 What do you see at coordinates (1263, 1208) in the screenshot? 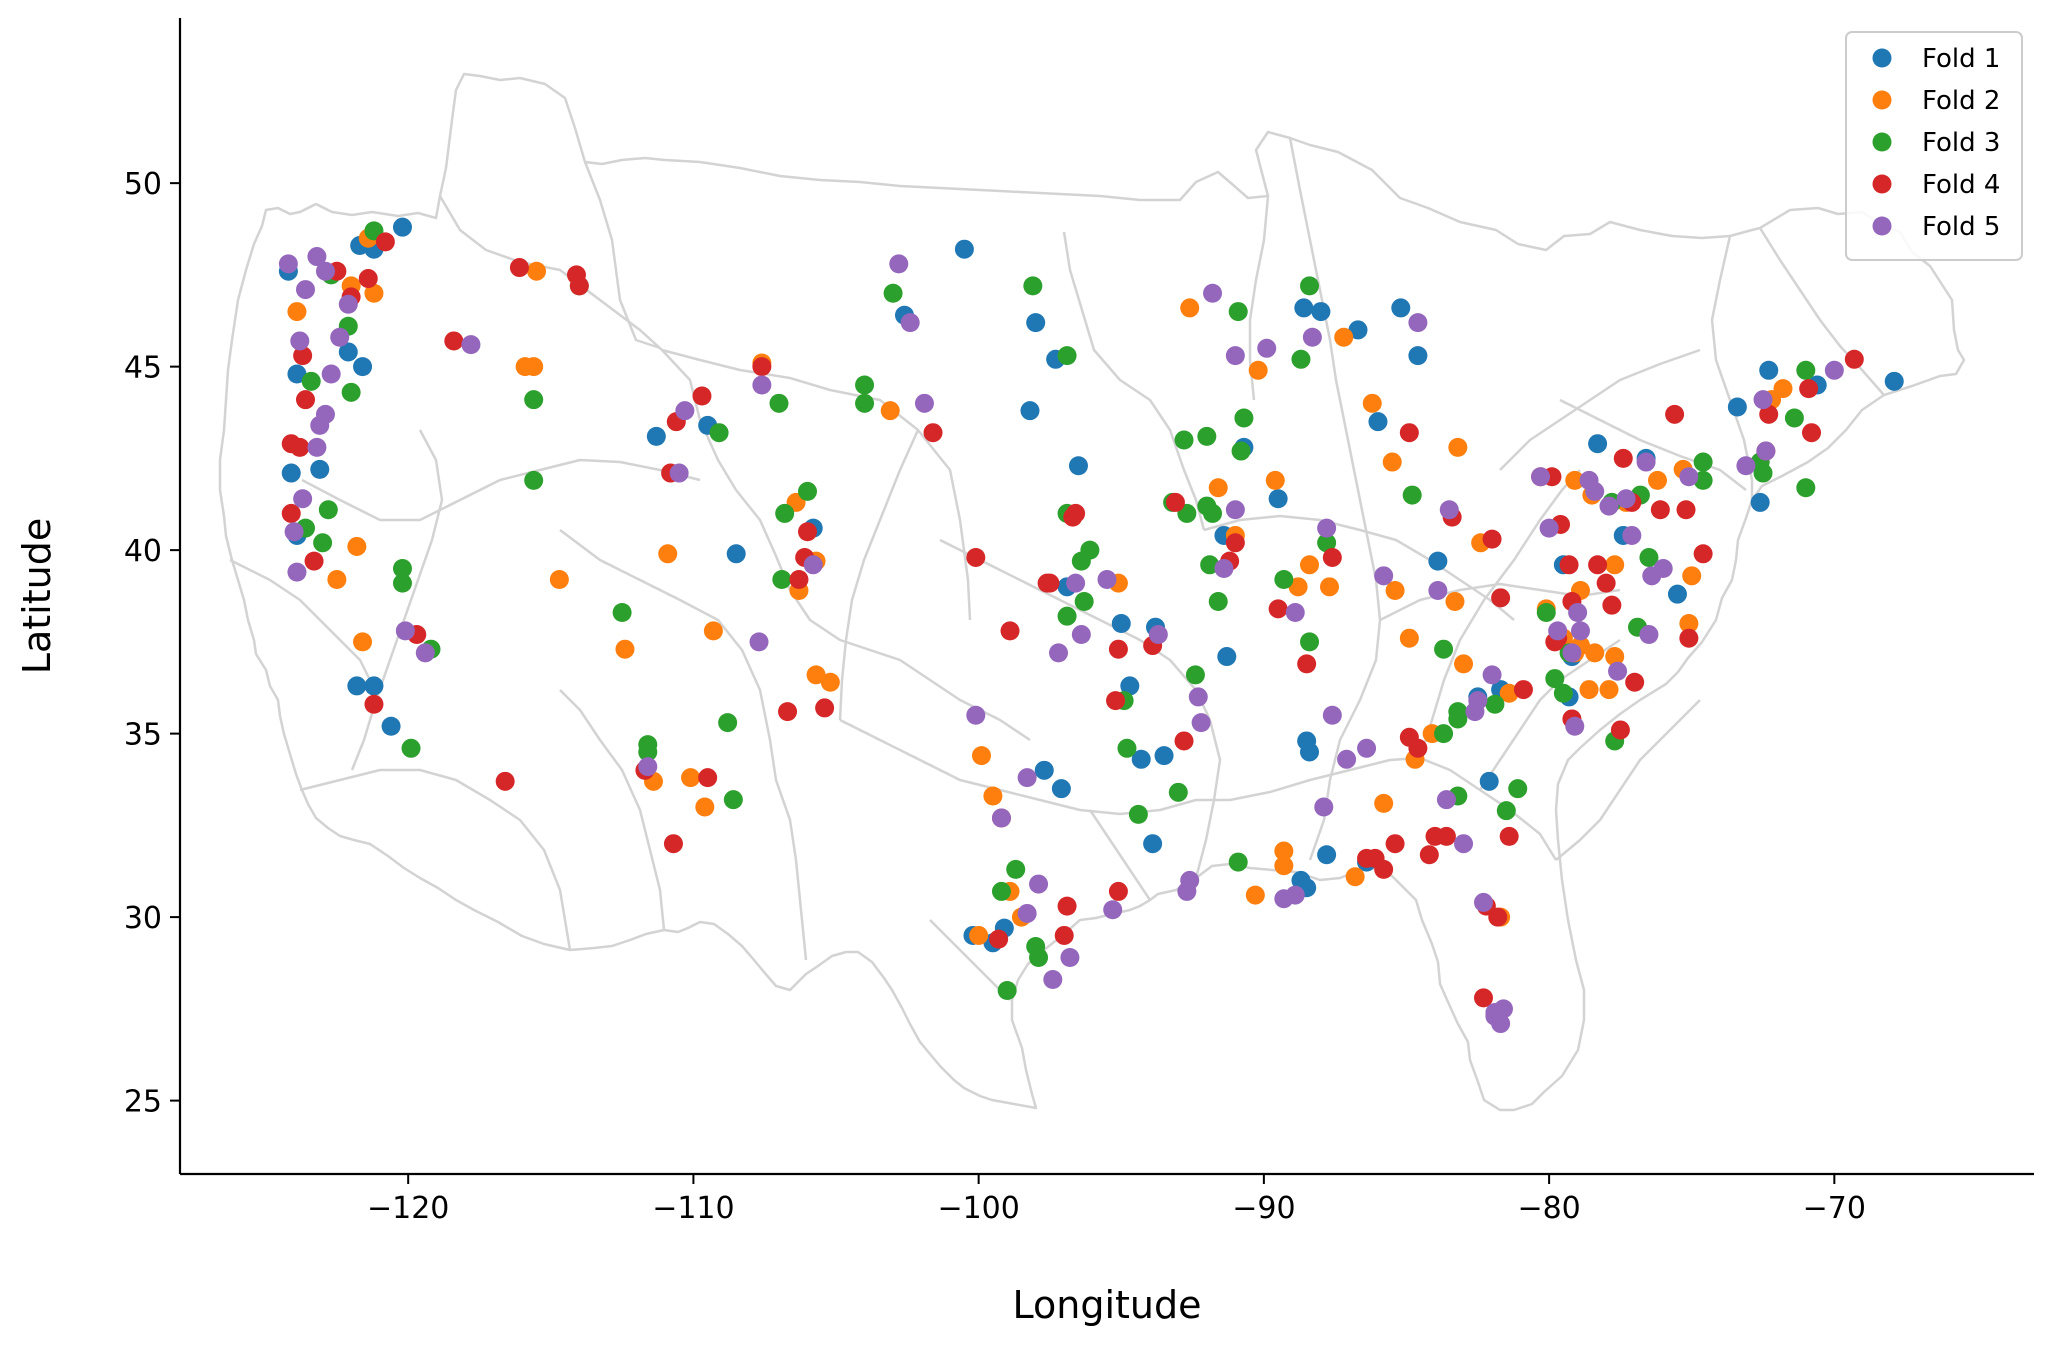
I see `x-tick-label: −90` at bounding box center [1263, 1208].